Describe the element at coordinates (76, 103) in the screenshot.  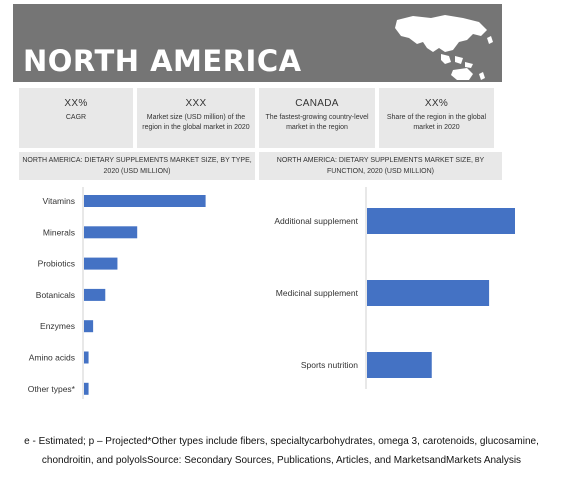
I see `stat-cagr-value: XX%` at that location.